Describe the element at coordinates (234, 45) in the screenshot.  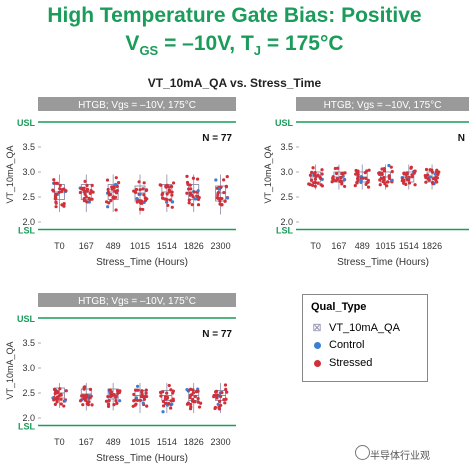
I see `page-title-line2: VGS = –10V, TJ = 175°C` at that location.